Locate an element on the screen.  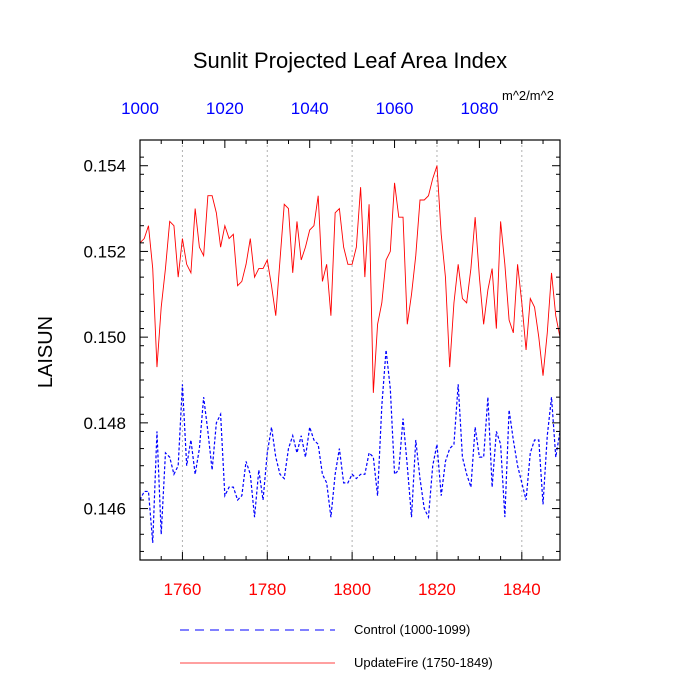
x-bottom-tick-label-1820: 1820 is located at coordinates (437, 589).